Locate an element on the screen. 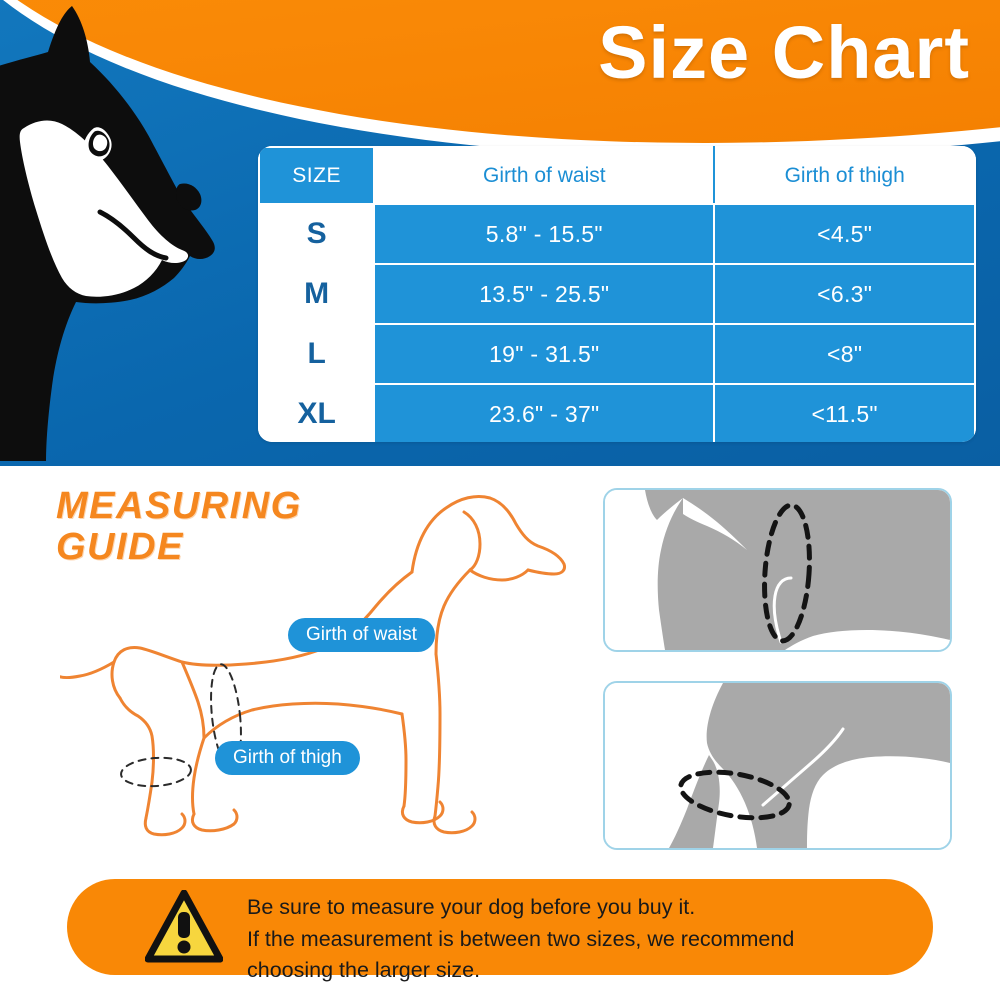 Image resolution: width=1000 pixels, height=1000 pixels. column-header-waist: Girth of waist is located at coordinates (544, 175).